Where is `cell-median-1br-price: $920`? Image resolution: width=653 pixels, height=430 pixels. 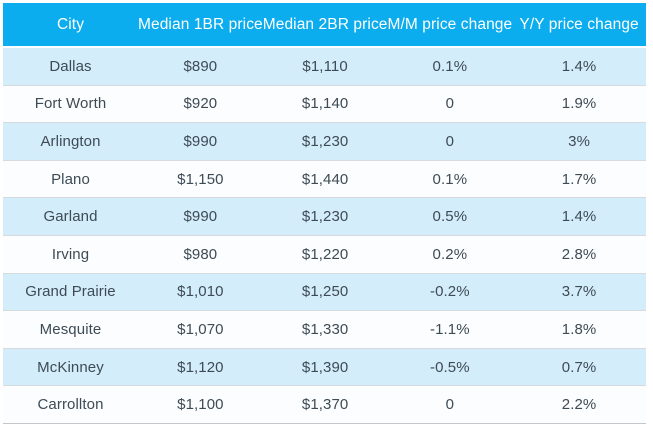 cell-median-1br-price: $920 is located at coordinates (200, 104).